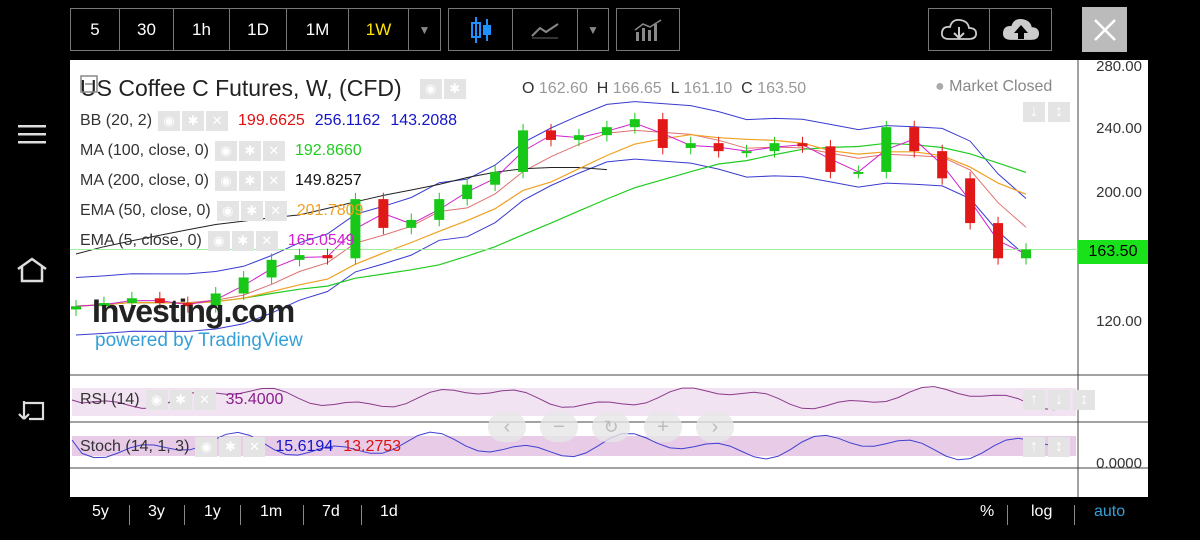 Image resolution: width=1200 pixels, height=540 pixels. Describe the element at coordinates (379, 29) in the screenshot. I see `interval-1w-button: 1W` at that location.